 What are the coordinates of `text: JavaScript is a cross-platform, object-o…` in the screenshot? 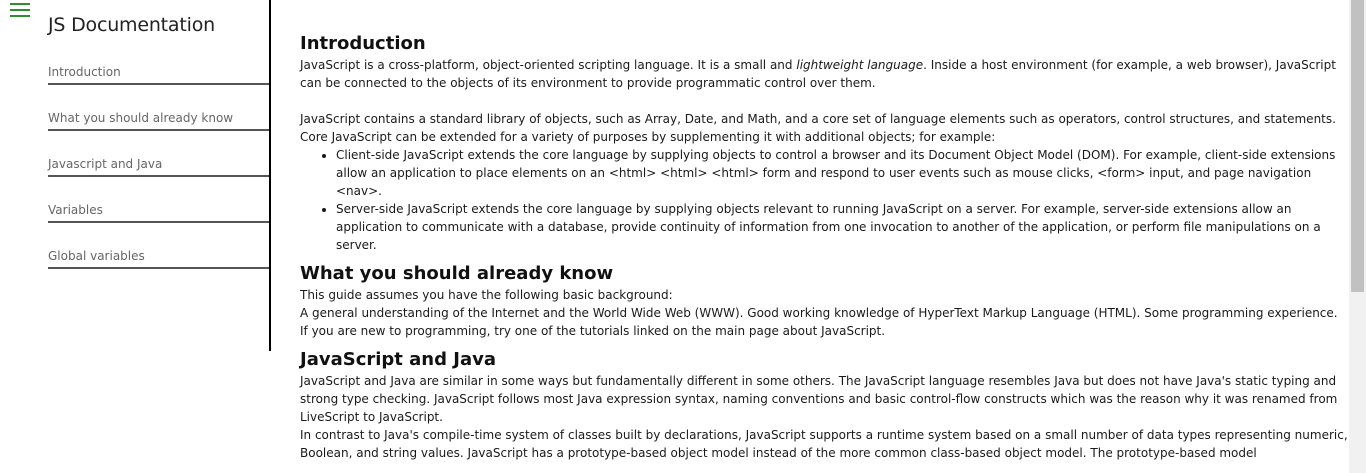 It's located at (548, 65).